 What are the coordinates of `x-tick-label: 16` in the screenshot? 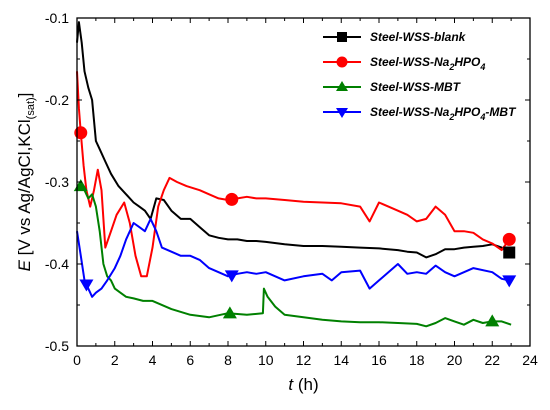 It's located at (379, 360).